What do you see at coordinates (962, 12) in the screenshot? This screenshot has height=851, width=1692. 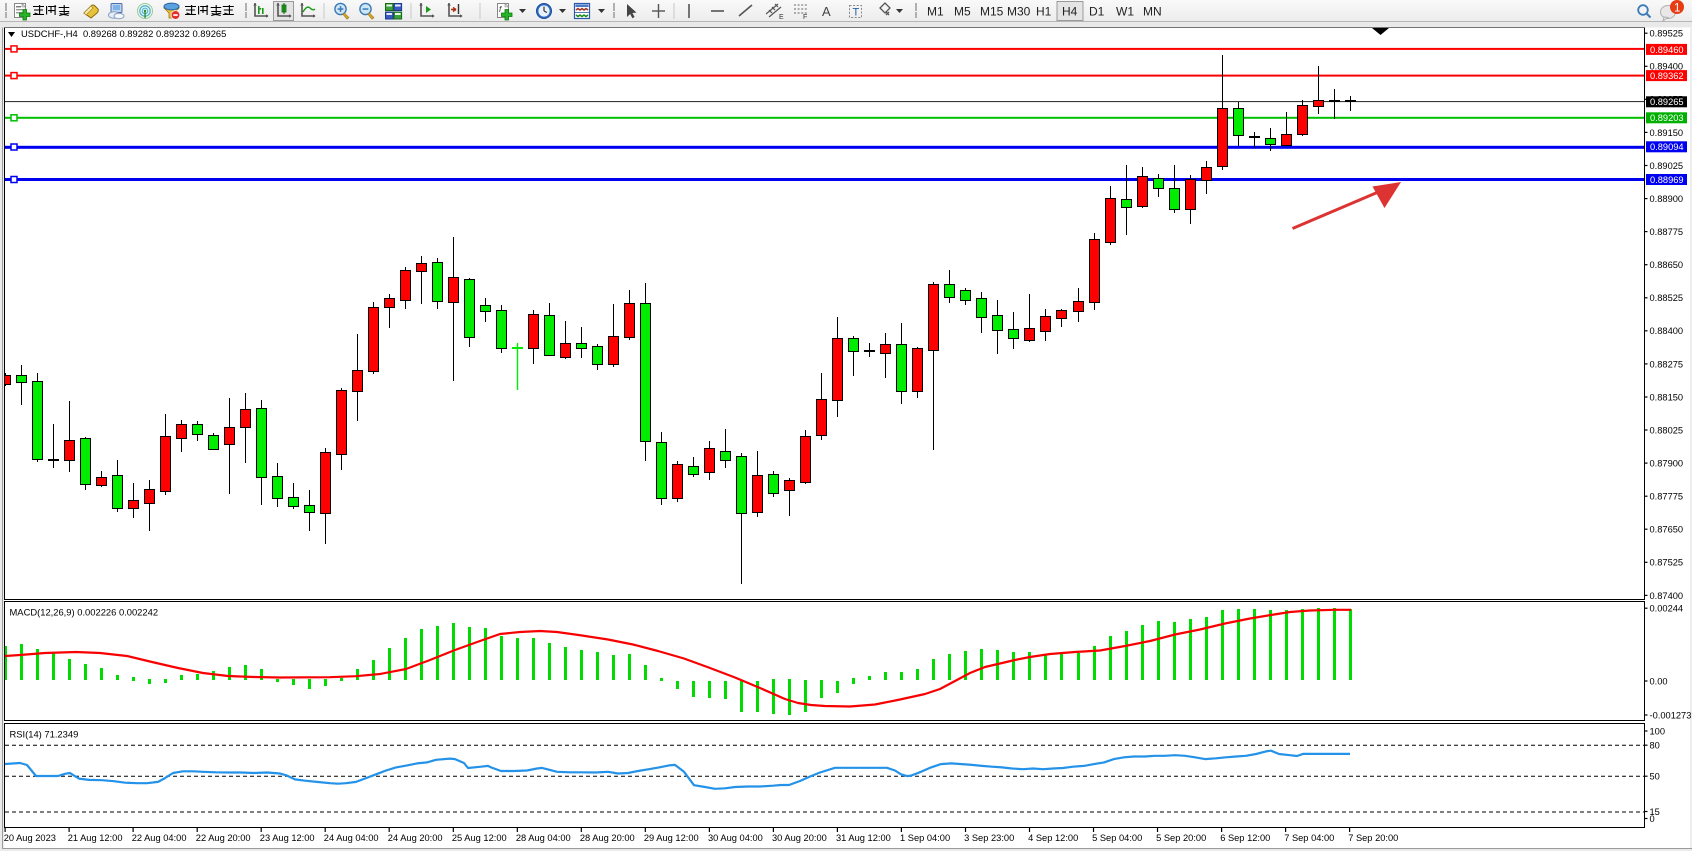 I see `svg-text: M5` at bounding box center [962, 12].